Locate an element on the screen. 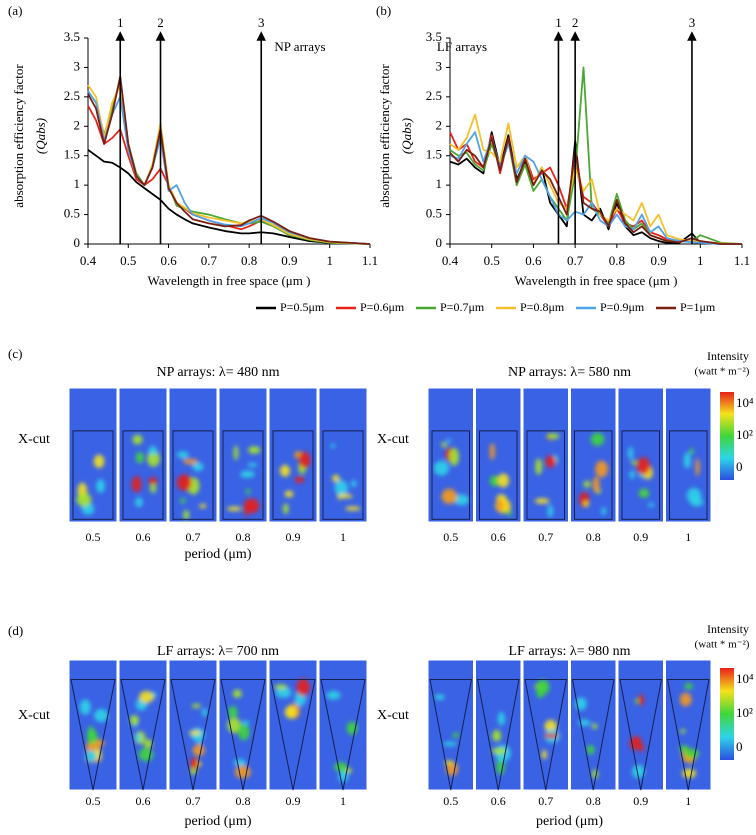  y-tick-label: 2 is located at coordinates (439, 124).